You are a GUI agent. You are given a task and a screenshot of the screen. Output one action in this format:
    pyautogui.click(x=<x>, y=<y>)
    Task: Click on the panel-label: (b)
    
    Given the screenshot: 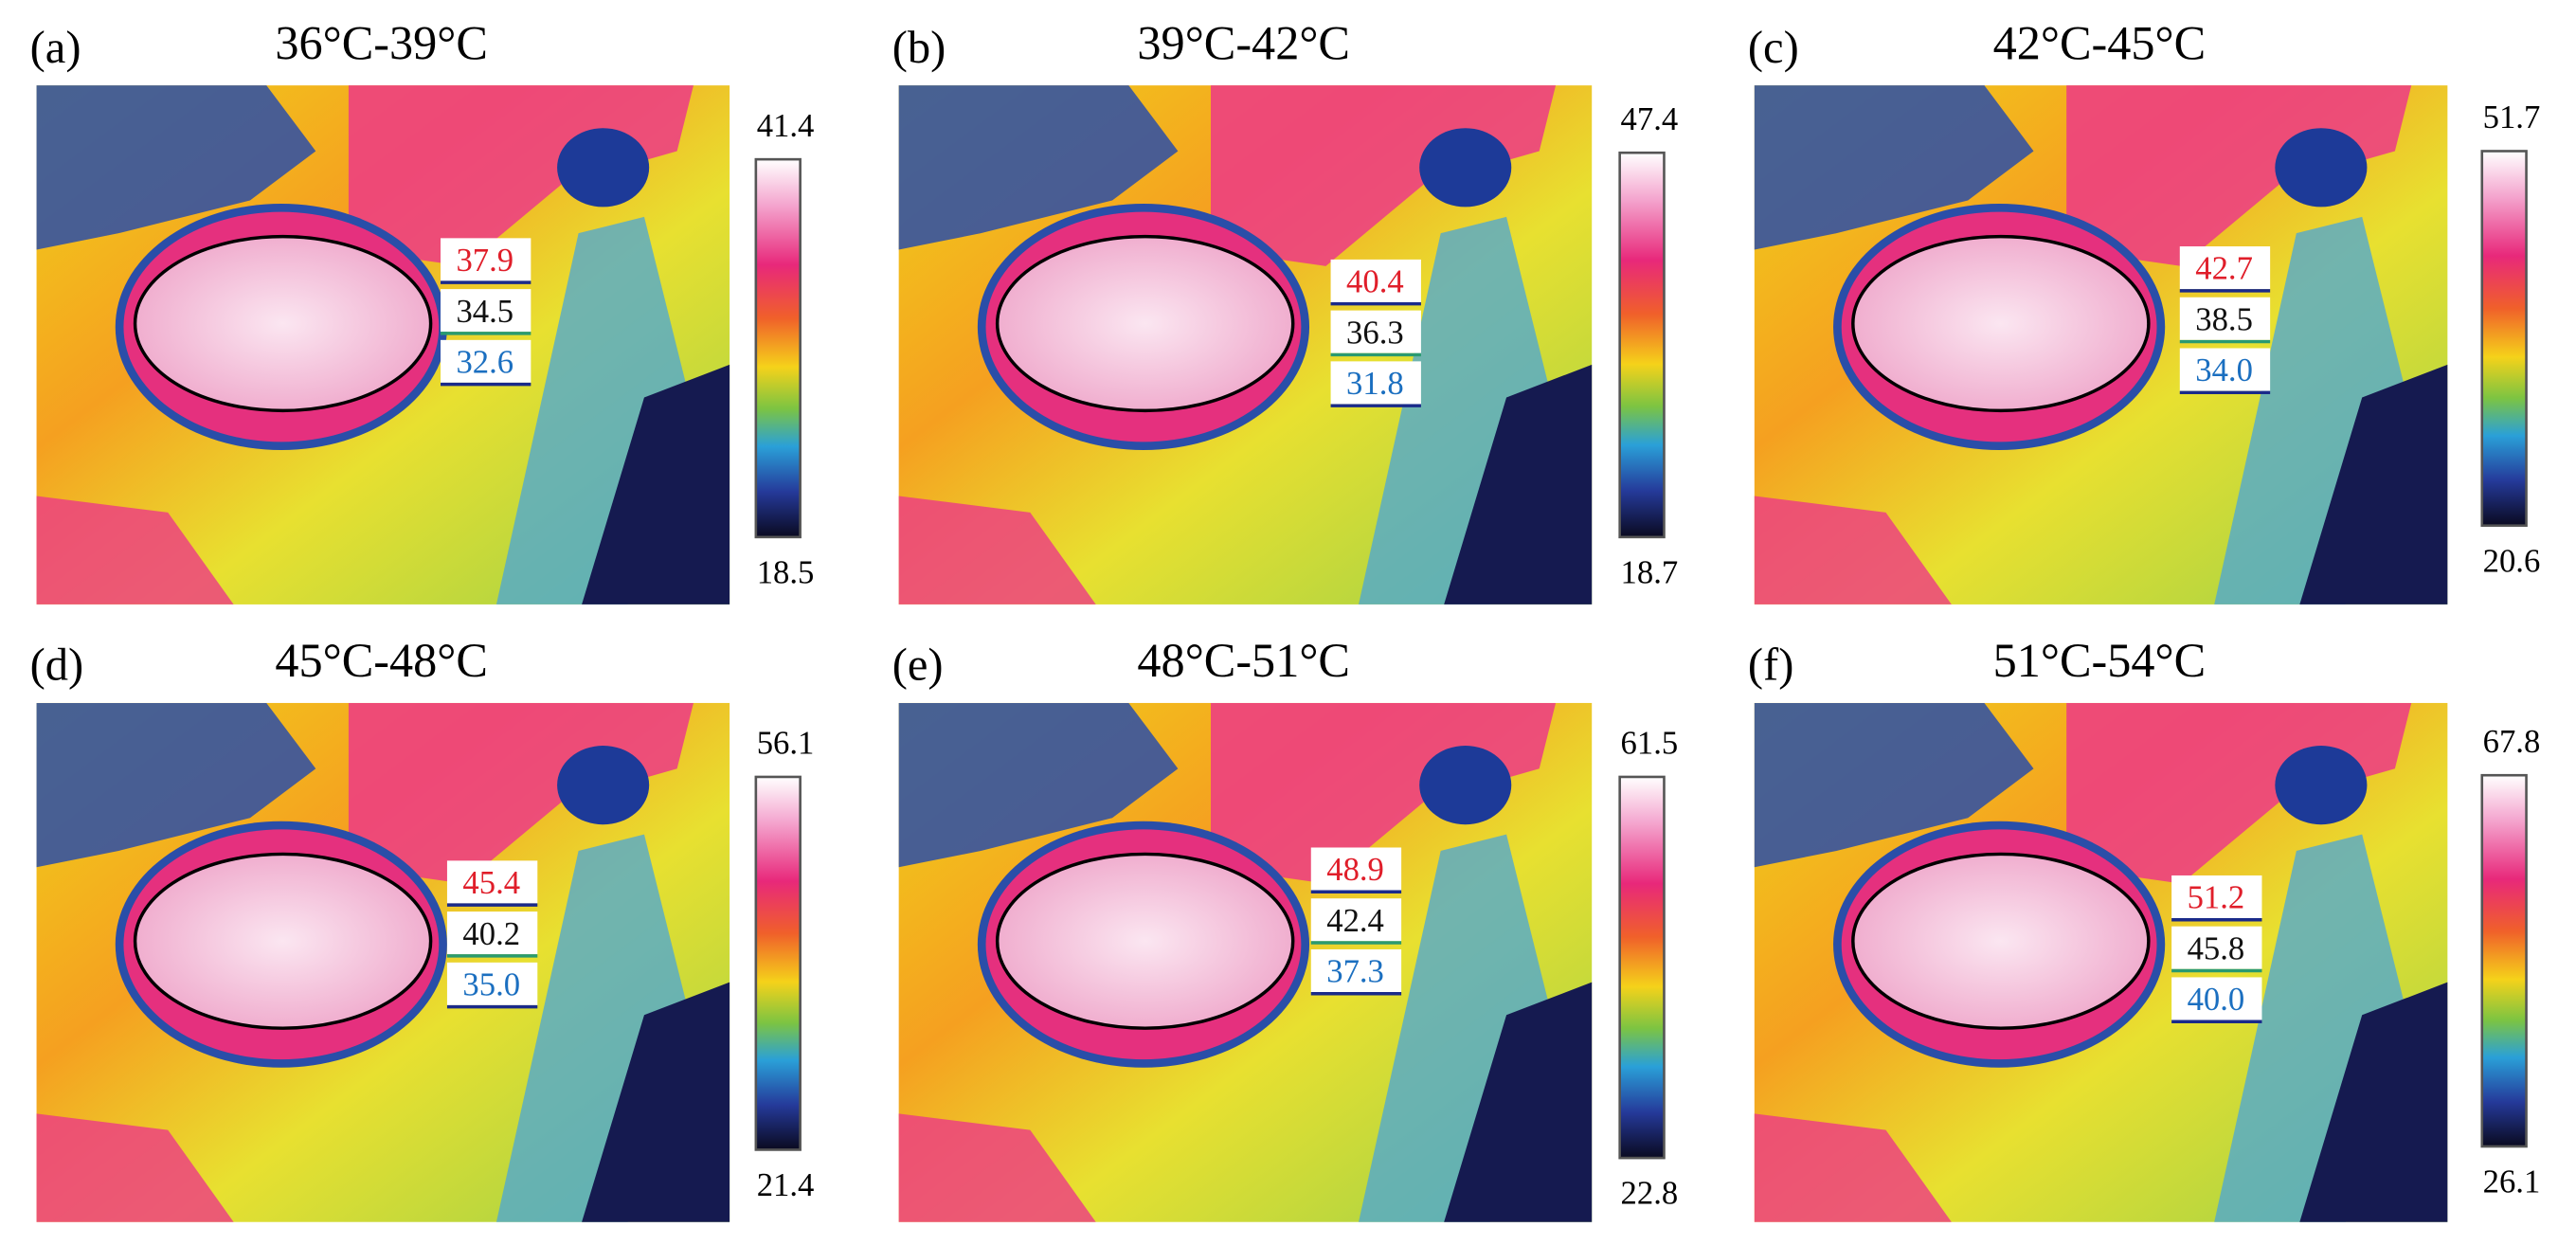 What is the action you would take?
    pyautogui.click(x=919, y=48)
    